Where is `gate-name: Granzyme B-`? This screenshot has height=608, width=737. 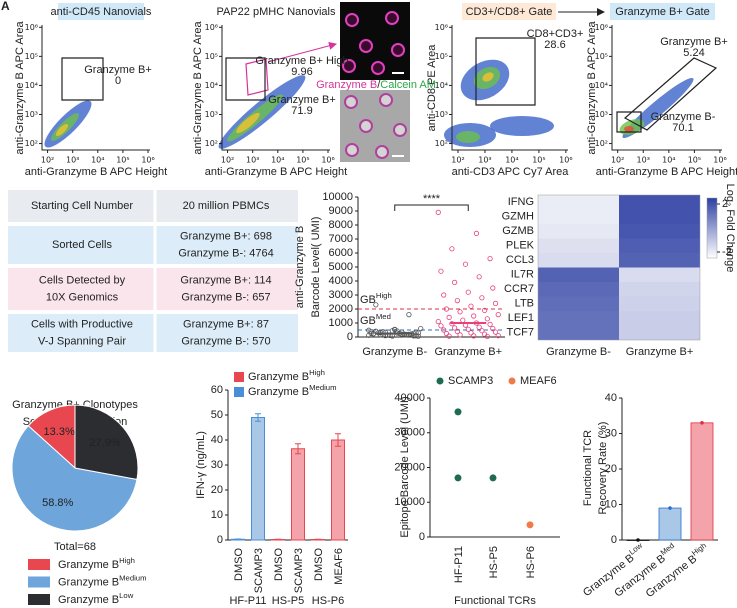 gate-name: Granzyme B- is located at coordinates (683, 117).